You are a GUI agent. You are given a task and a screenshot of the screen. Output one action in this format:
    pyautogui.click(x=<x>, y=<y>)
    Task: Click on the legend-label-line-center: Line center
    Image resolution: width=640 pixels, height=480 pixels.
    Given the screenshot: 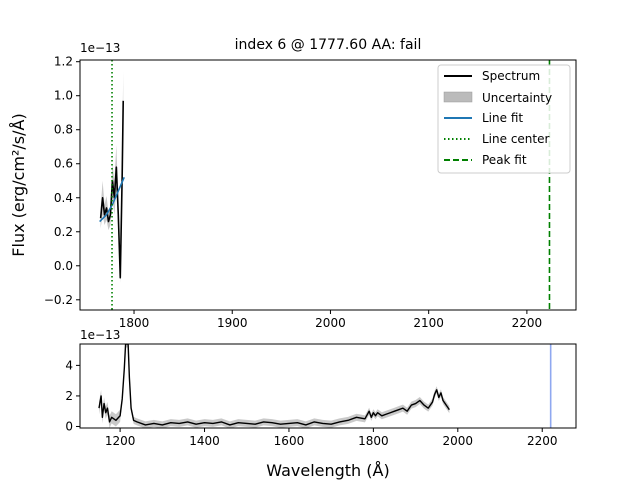 What is the action you would take?
    pyautogui.click(x=515, y=139)
    